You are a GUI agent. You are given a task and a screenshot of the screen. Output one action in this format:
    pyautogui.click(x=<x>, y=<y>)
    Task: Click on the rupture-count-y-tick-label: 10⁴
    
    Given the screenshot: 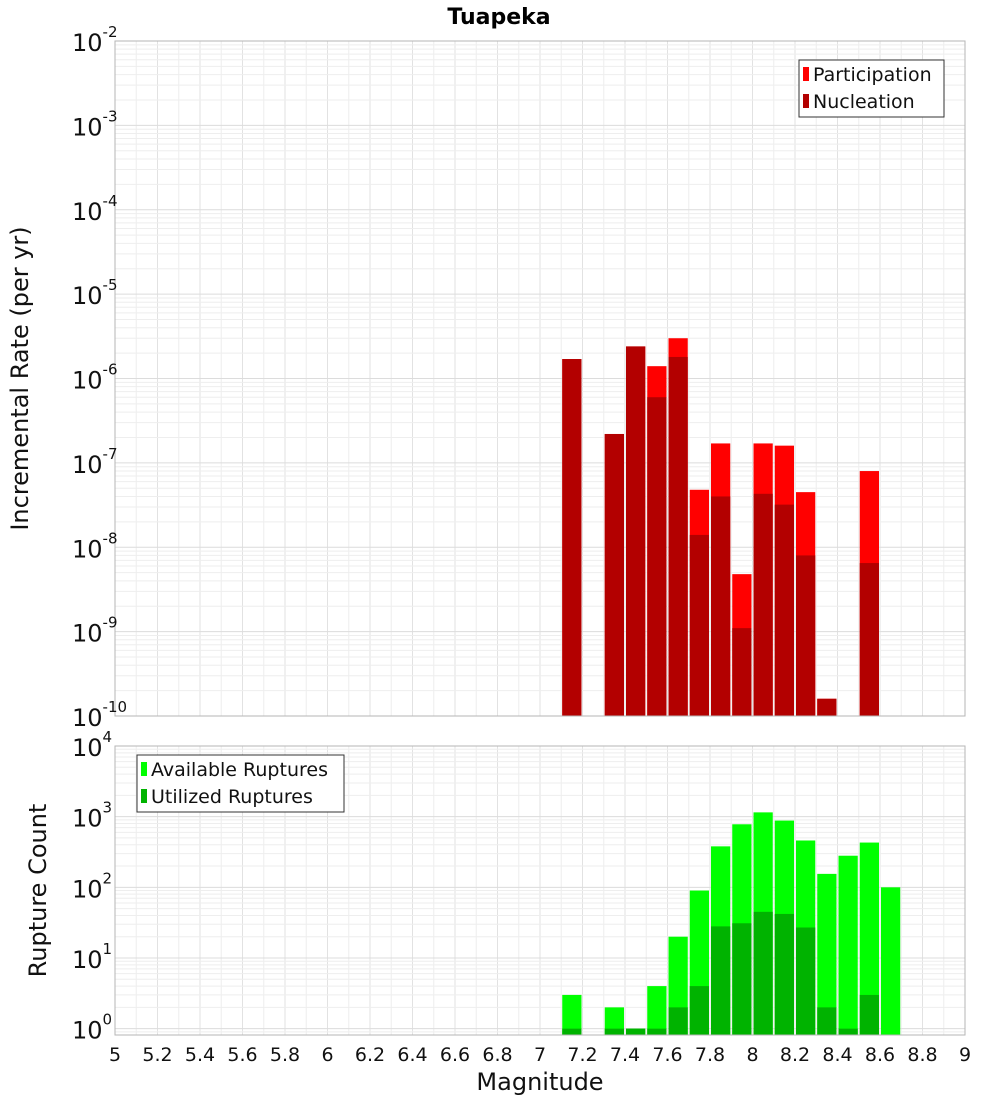 What is the action you would take?
    pyautogui.click(x=92, y=745)
    